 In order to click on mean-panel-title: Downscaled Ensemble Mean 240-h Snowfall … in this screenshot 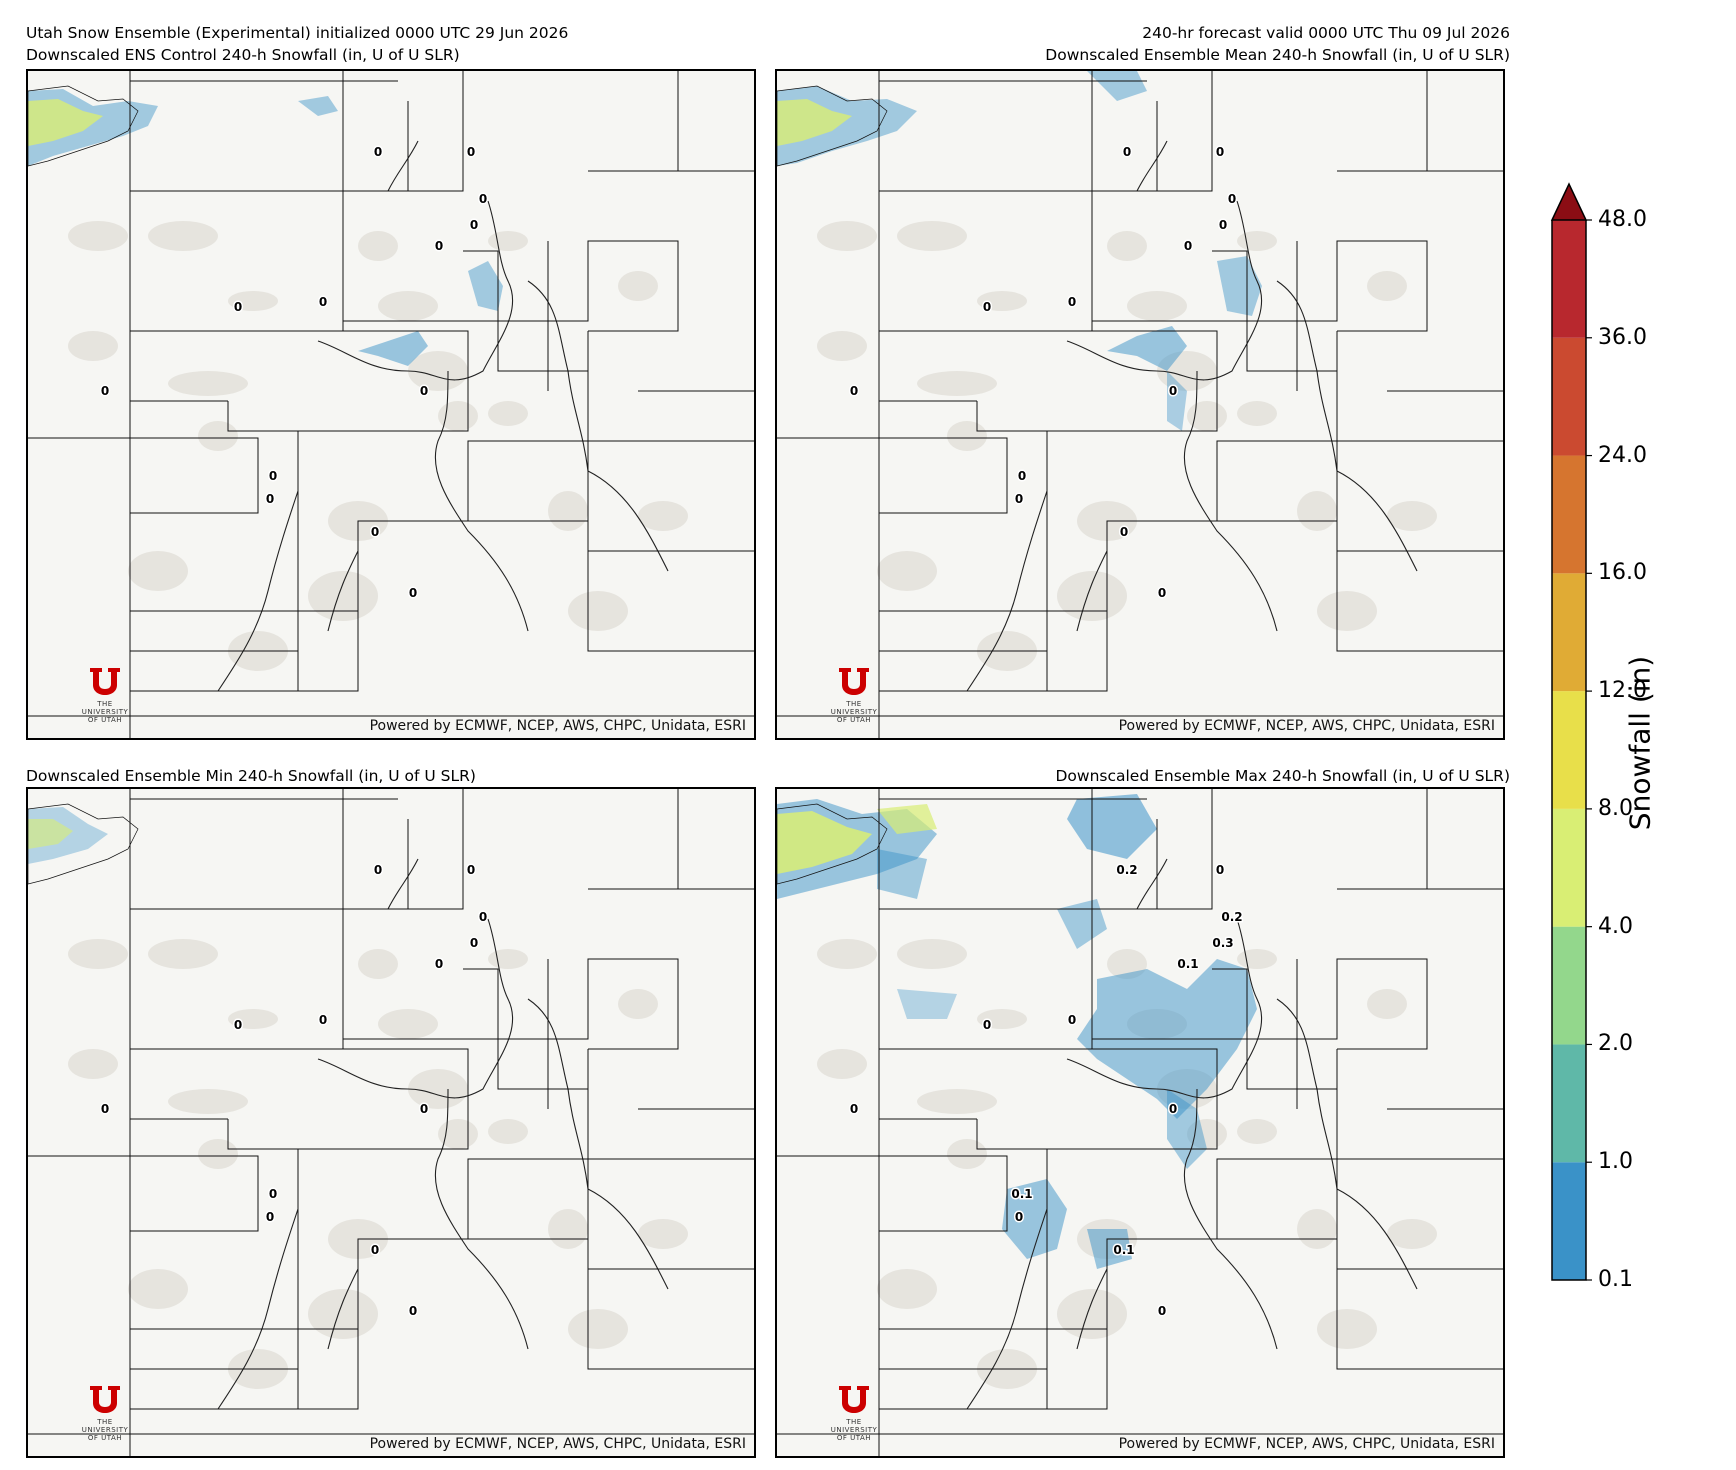, I will do `click(1277, 55)`.